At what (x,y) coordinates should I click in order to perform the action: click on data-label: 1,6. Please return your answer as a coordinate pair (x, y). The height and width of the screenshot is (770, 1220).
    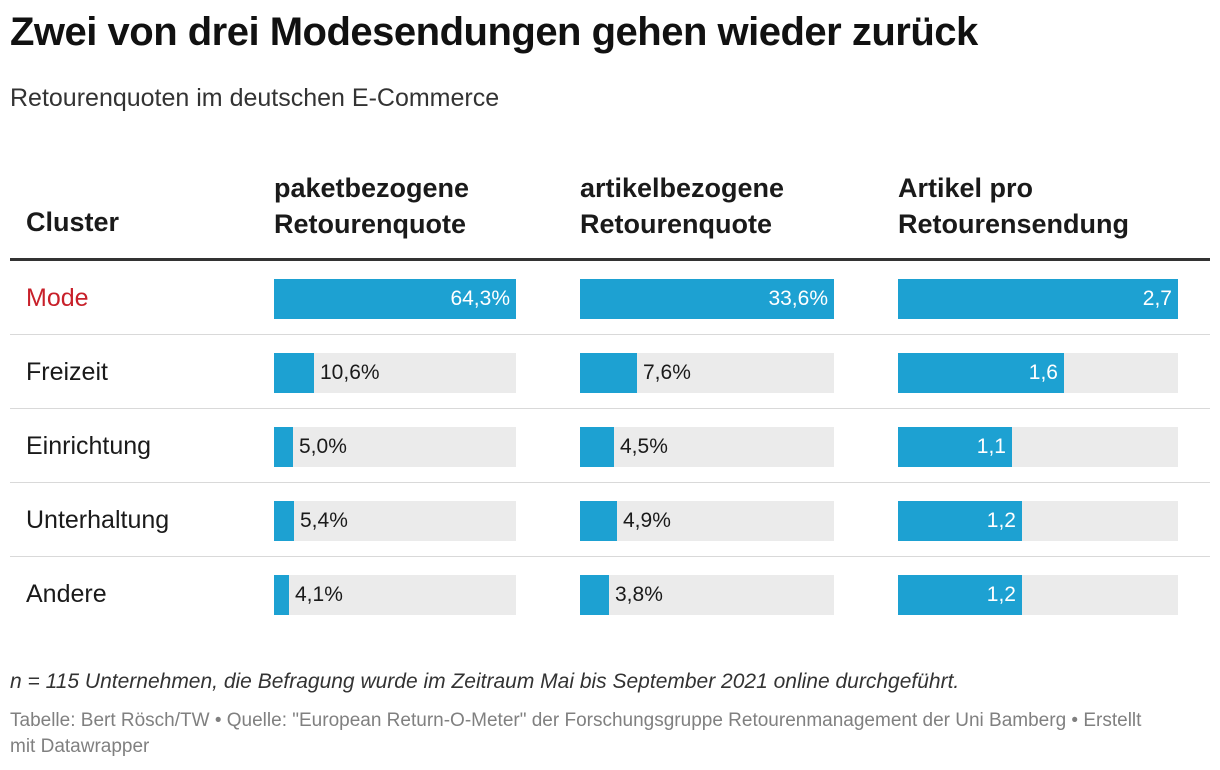
    Looking at the image, I should click on (1043, 372).